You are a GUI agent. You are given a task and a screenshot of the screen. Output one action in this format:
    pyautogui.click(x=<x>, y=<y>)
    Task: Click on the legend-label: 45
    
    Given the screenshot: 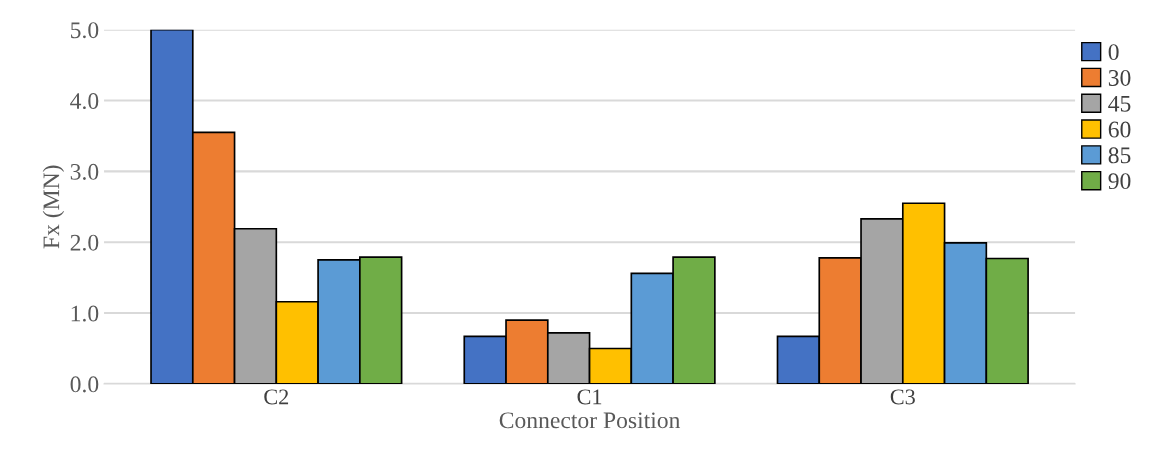 What is the action you would take?
    pyautogui.click(x=1119, y=103)
    